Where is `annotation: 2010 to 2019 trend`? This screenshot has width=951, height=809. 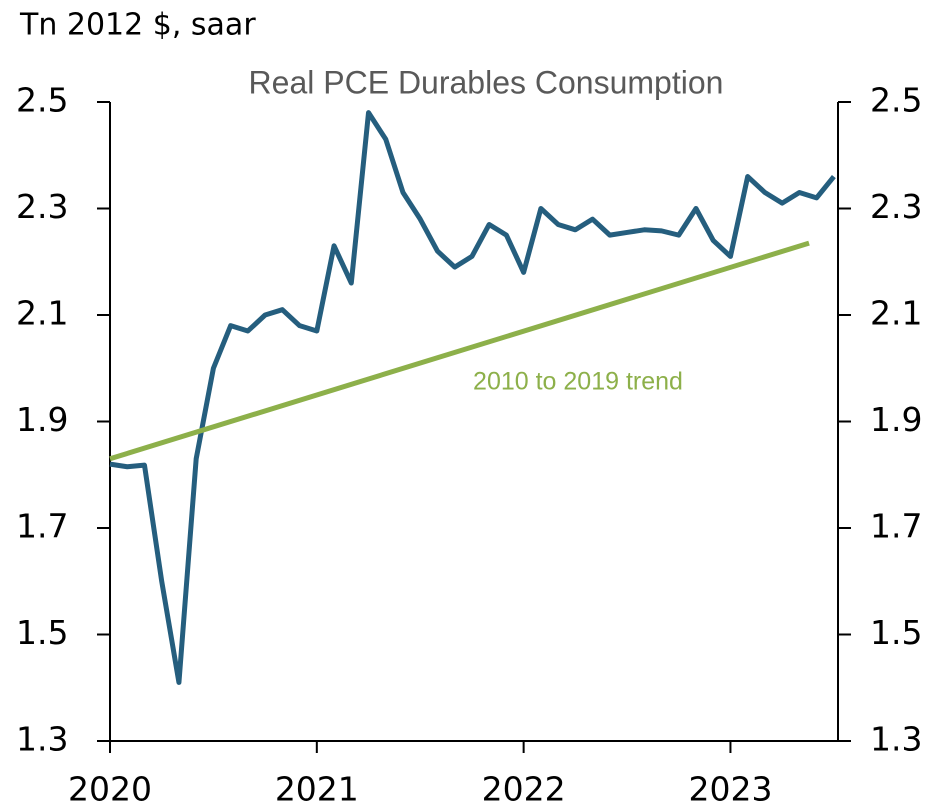 annotation: 2010 to 2019 trend is located at coordinates (578, 382).